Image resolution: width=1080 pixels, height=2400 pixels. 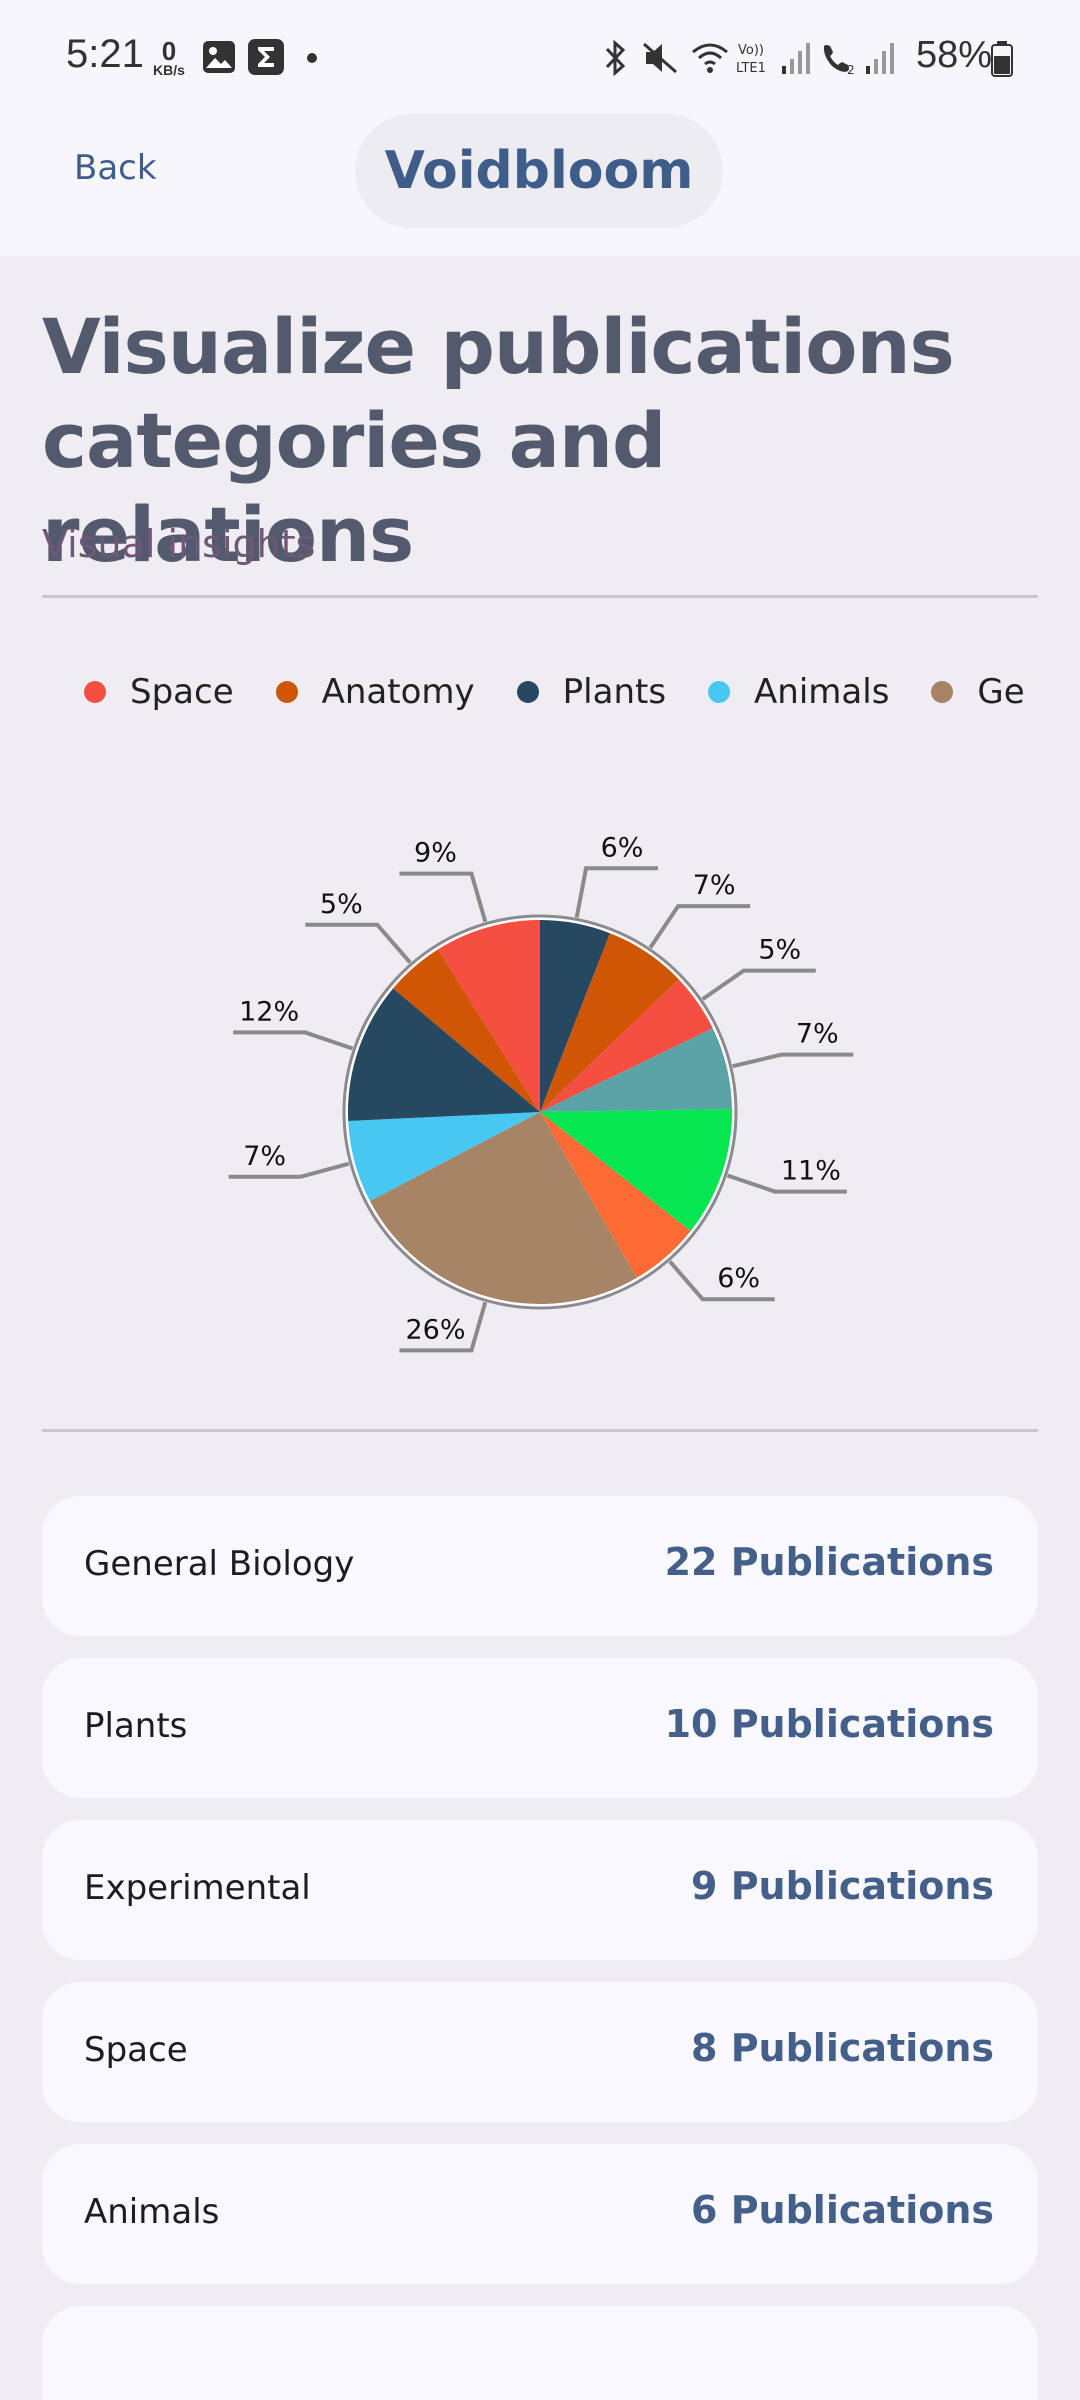 I want to click on legend-item: Ge, so click(x=978, y=692).